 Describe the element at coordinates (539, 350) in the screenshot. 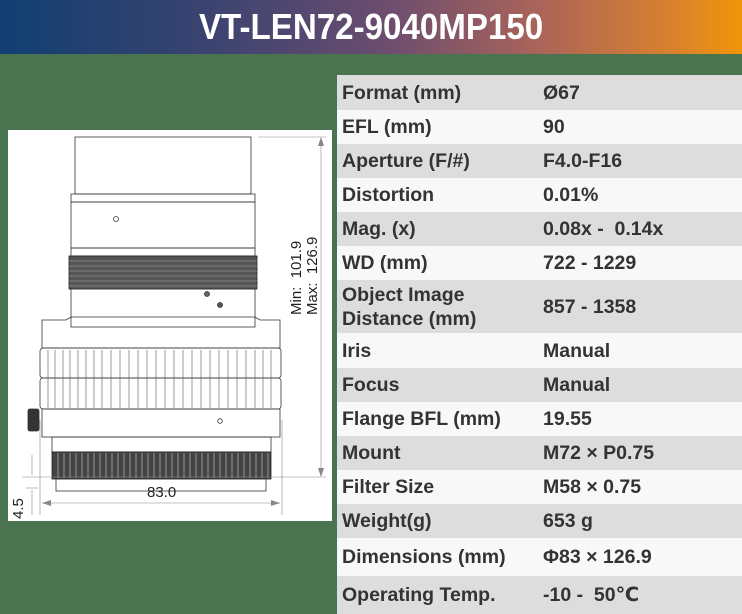

I see `table-row: Iris Manual` at that location.